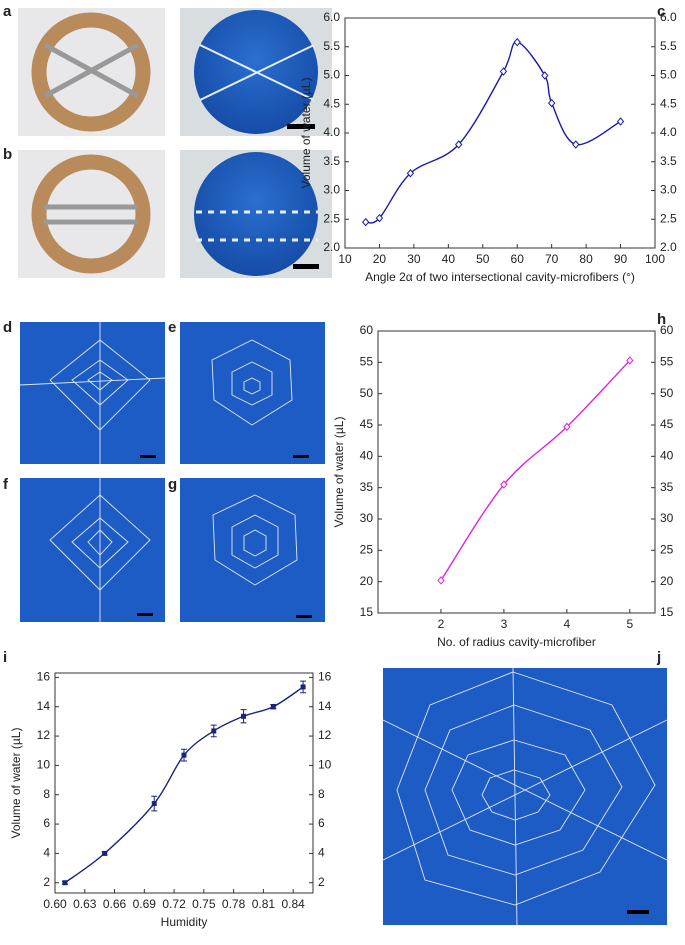  What do you see at coordinates (667, 487) in the screenshot?
I see `y2-tick-label: 35` at bounding box center [667, 487].